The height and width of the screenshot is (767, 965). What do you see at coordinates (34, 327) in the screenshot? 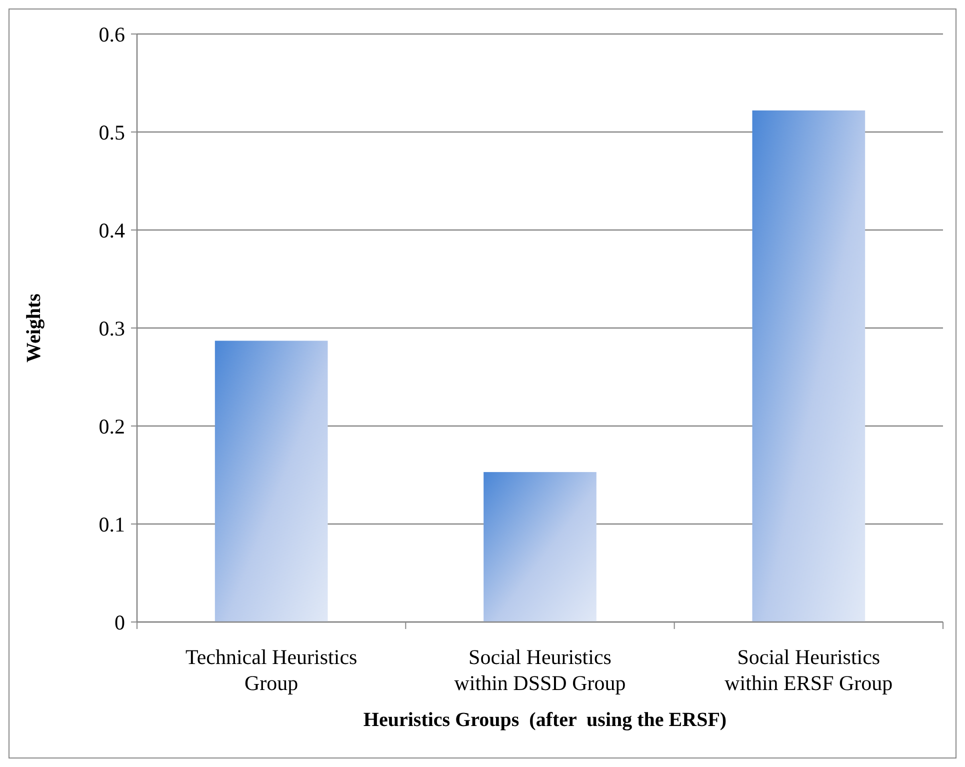
I see `y-axis-title: Weights` at bounding box center [34, 327].